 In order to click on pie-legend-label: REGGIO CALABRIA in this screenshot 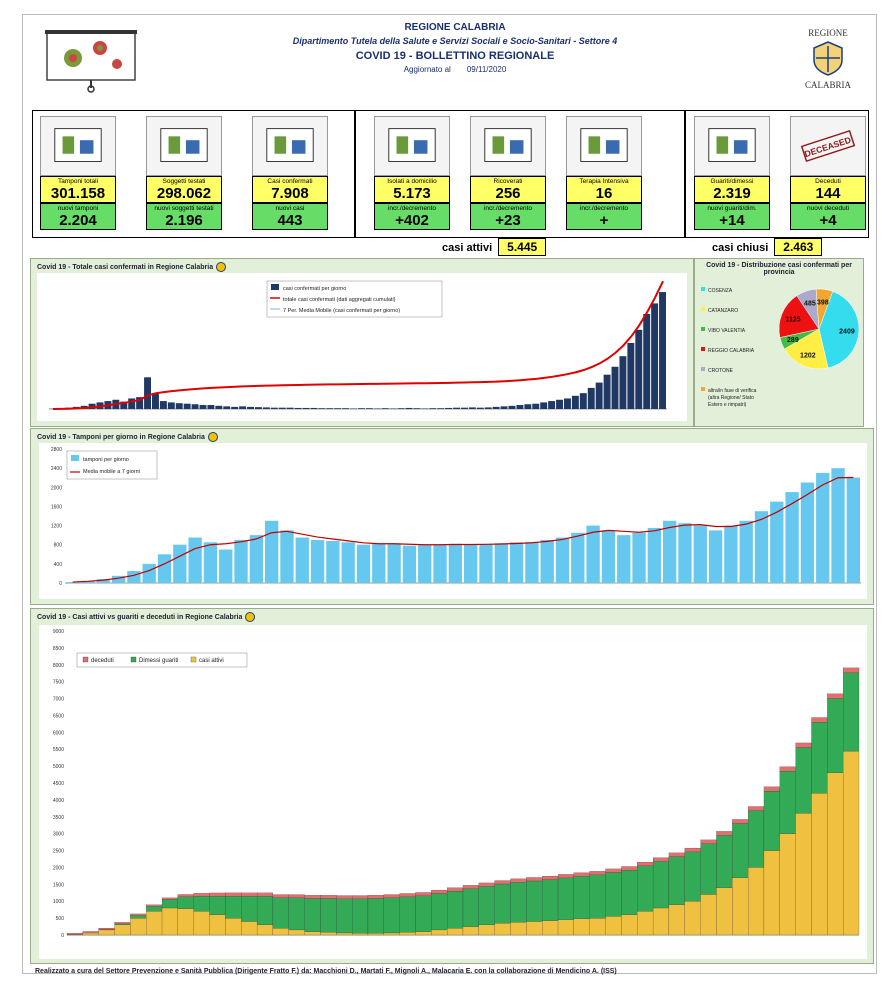, I will do `click(731, 351)`.